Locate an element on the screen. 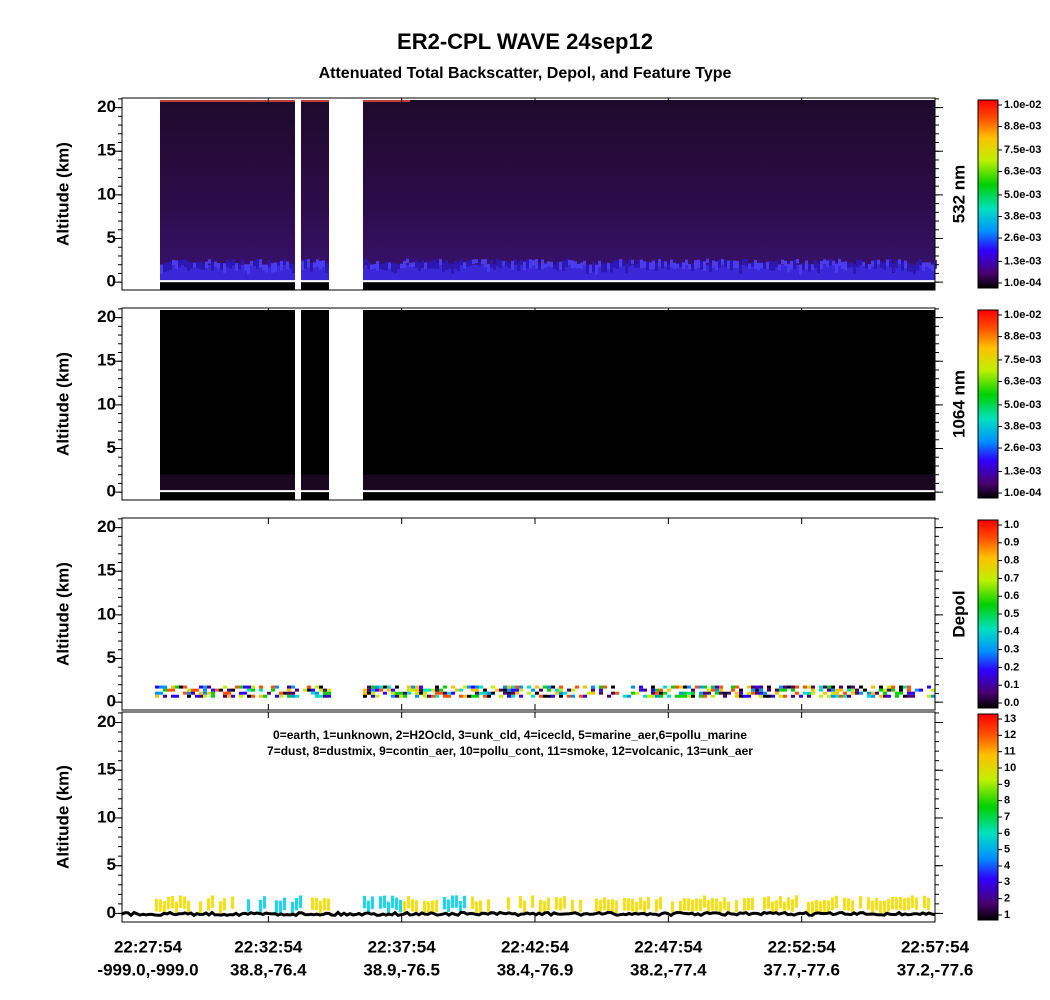  colorbar-tick-label: 4 is located at coordinates (1007, 866).